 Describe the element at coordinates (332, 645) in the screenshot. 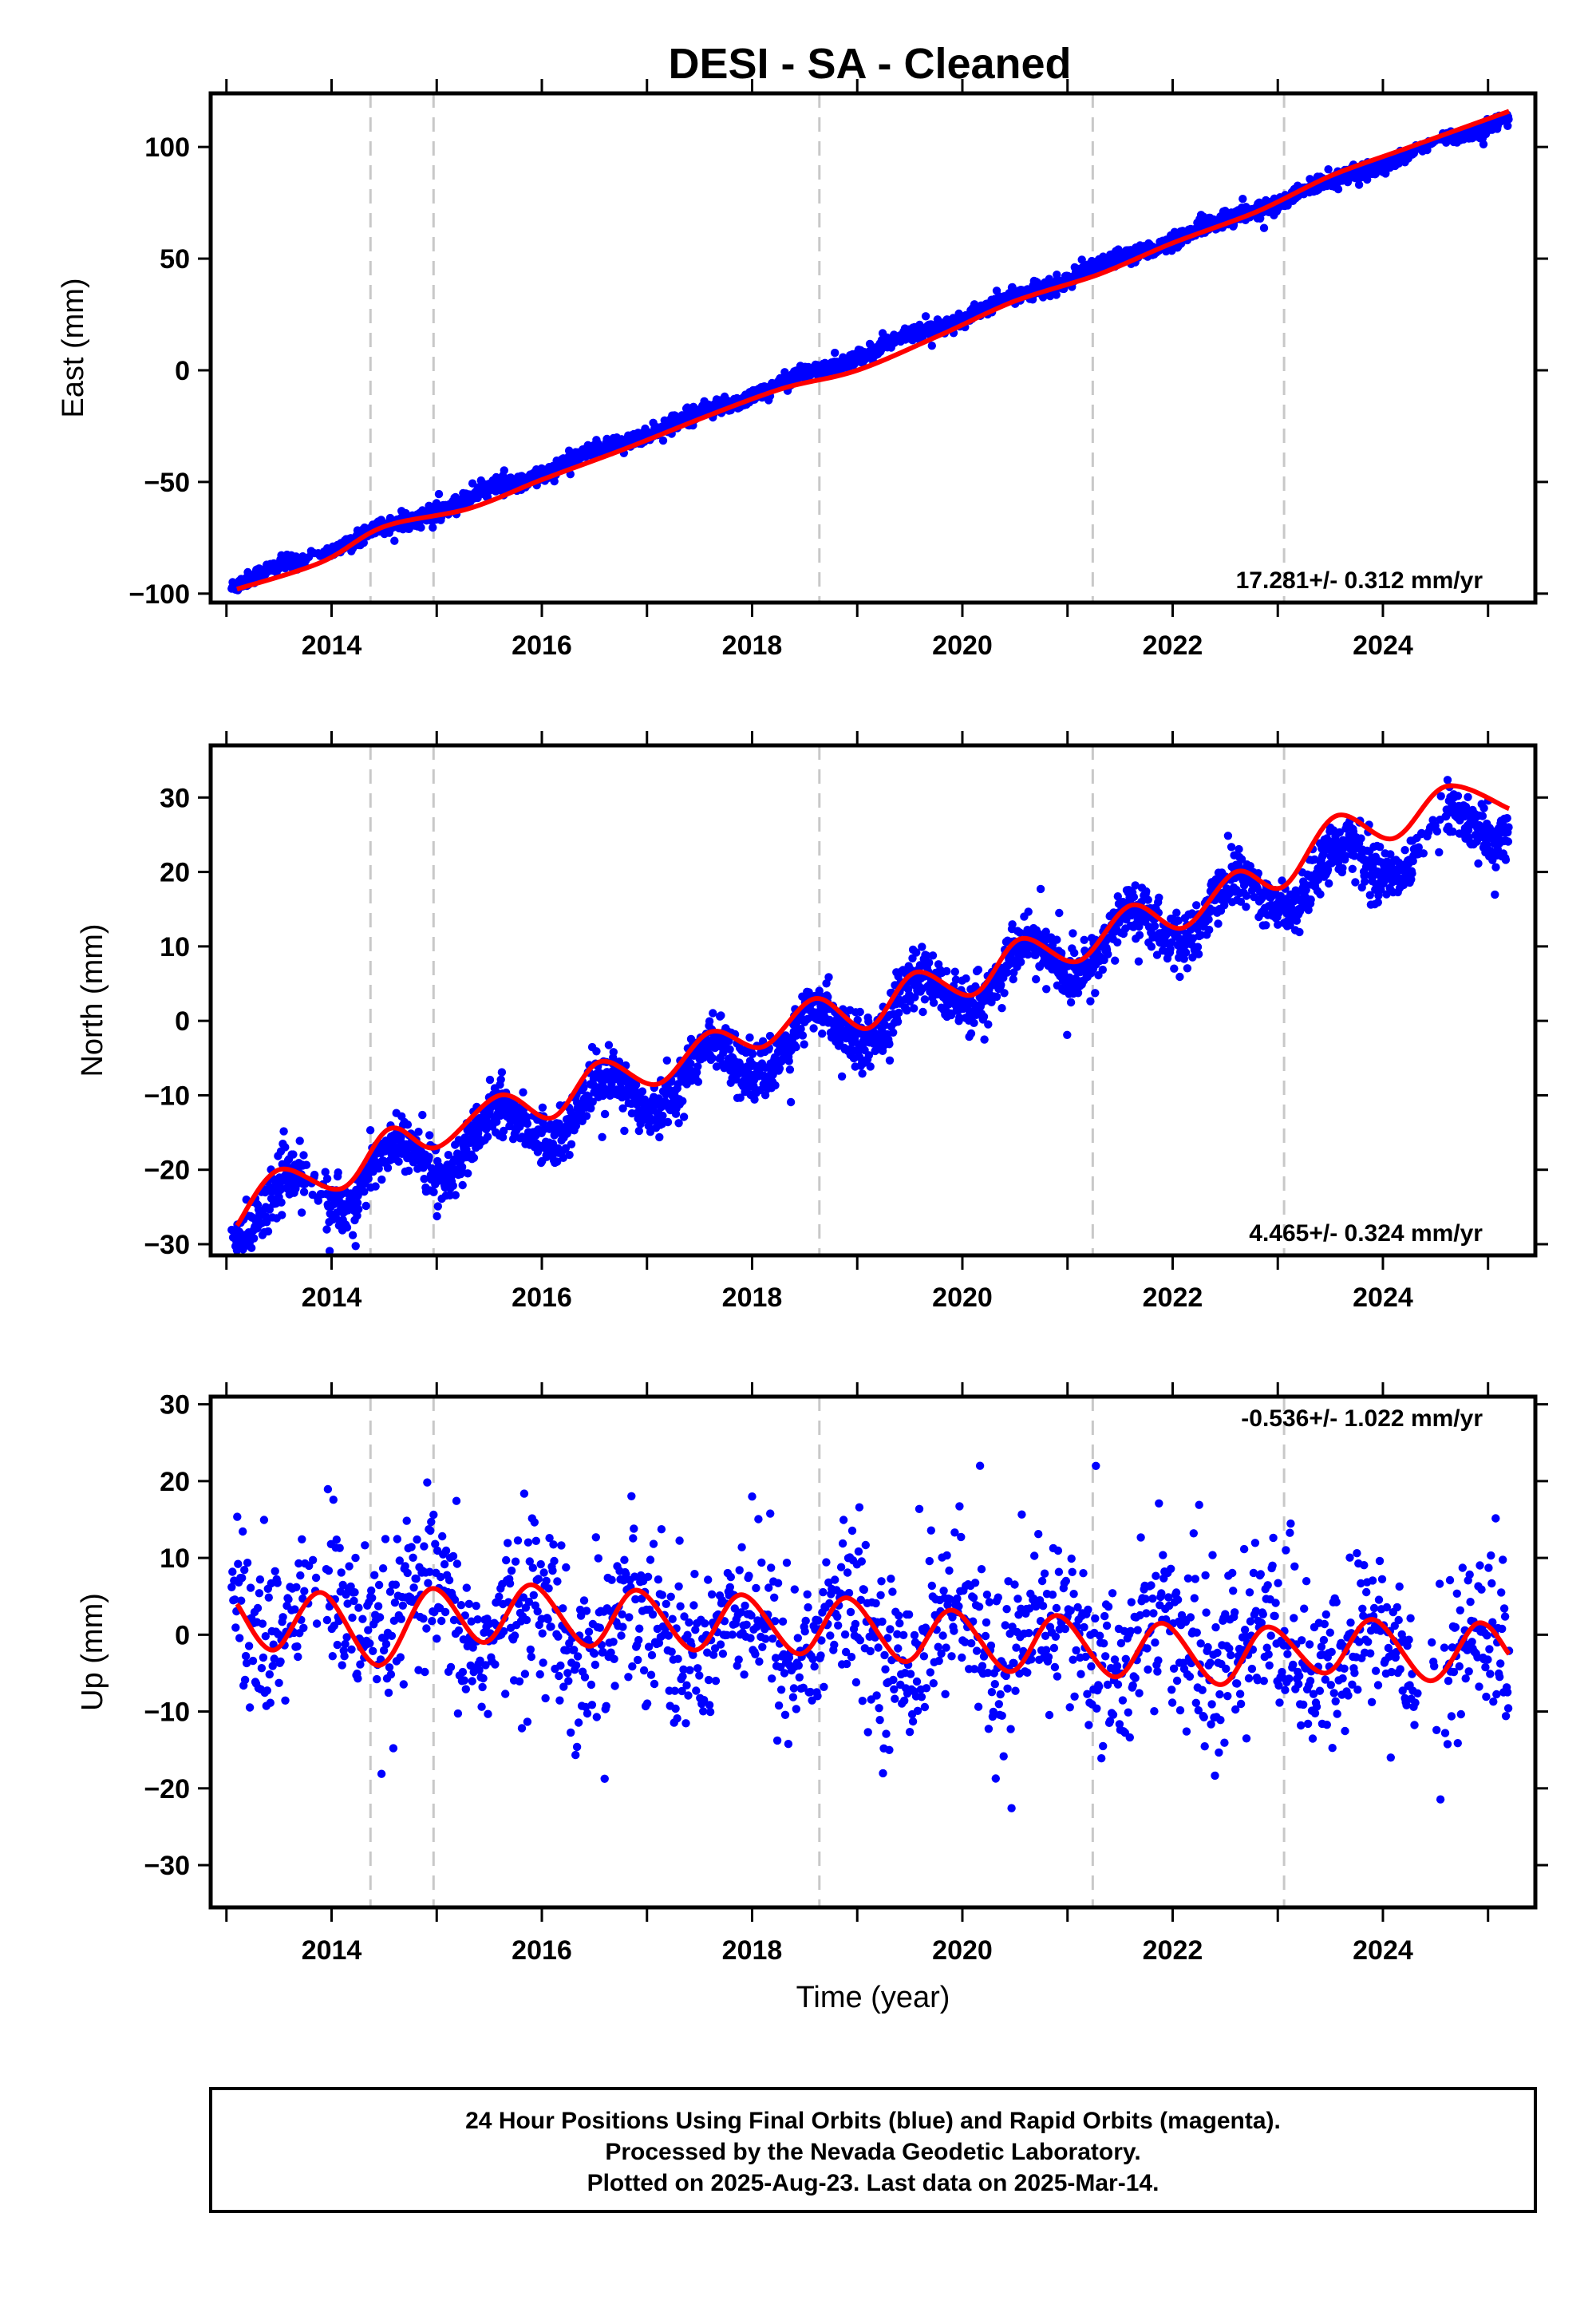

I see `x-tick-label: 2014` at that location.